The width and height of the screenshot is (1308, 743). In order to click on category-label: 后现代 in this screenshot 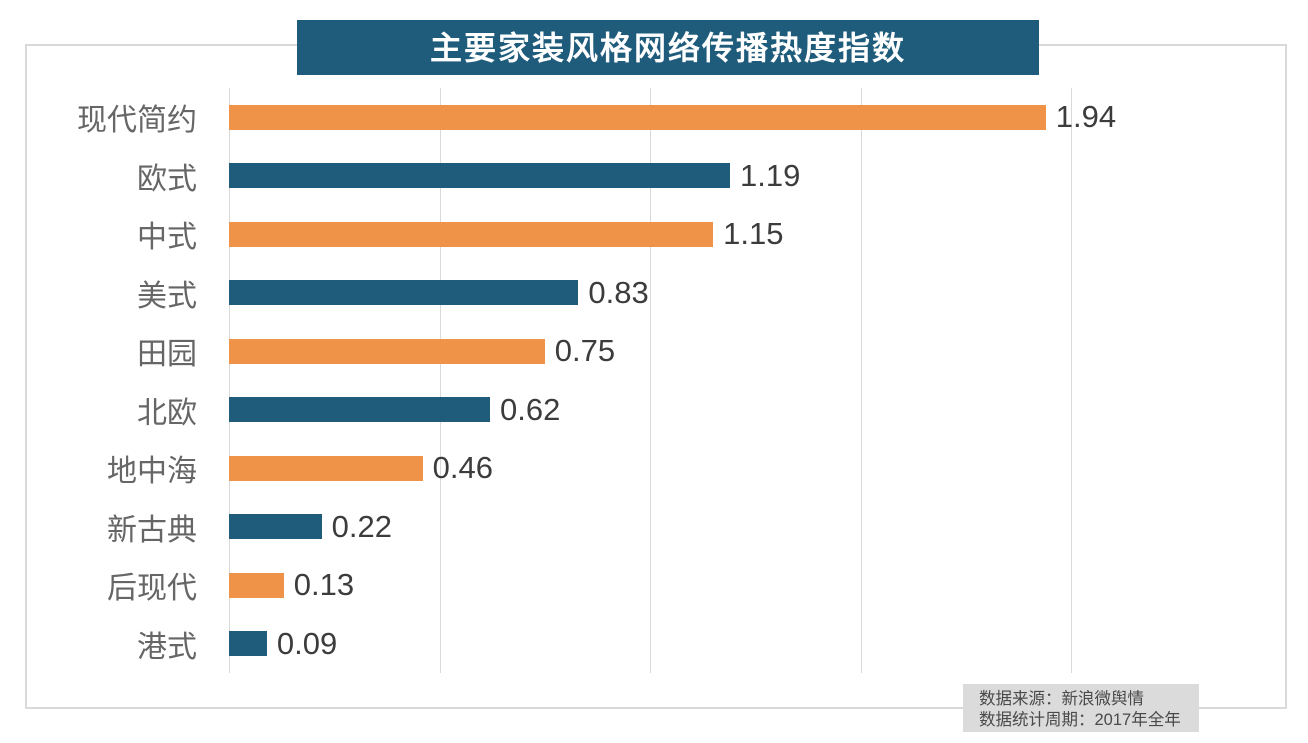, I will do `click(152, 589)`.